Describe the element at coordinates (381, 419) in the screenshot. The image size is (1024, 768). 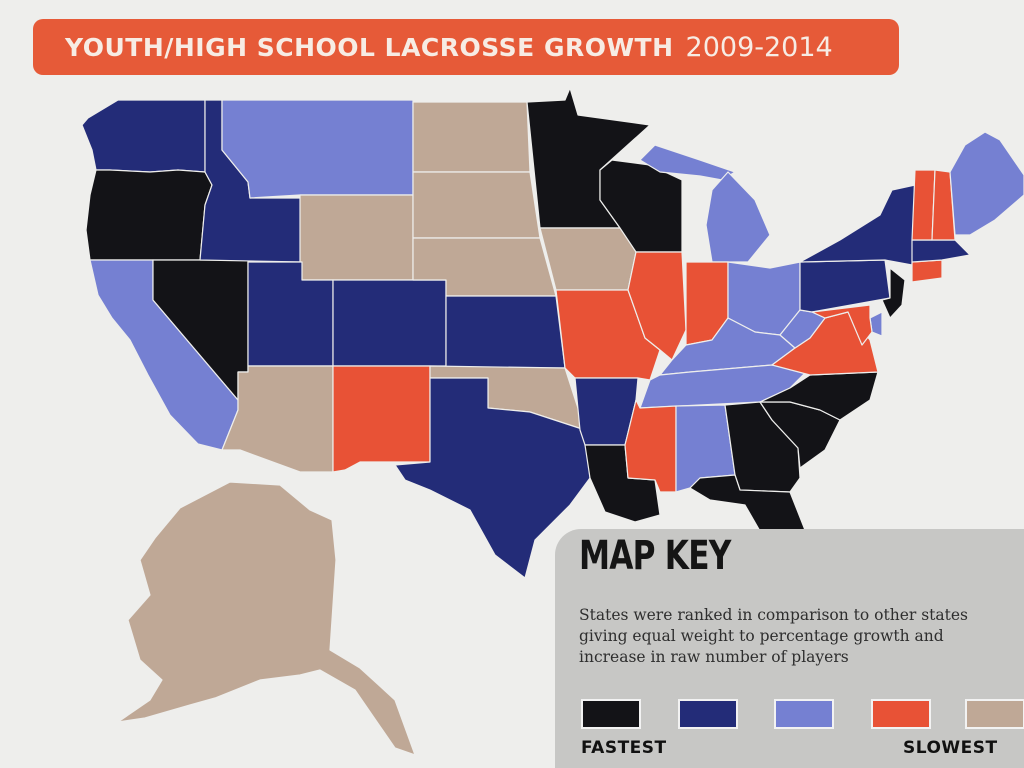
I see `state-new-mexico` at that location.